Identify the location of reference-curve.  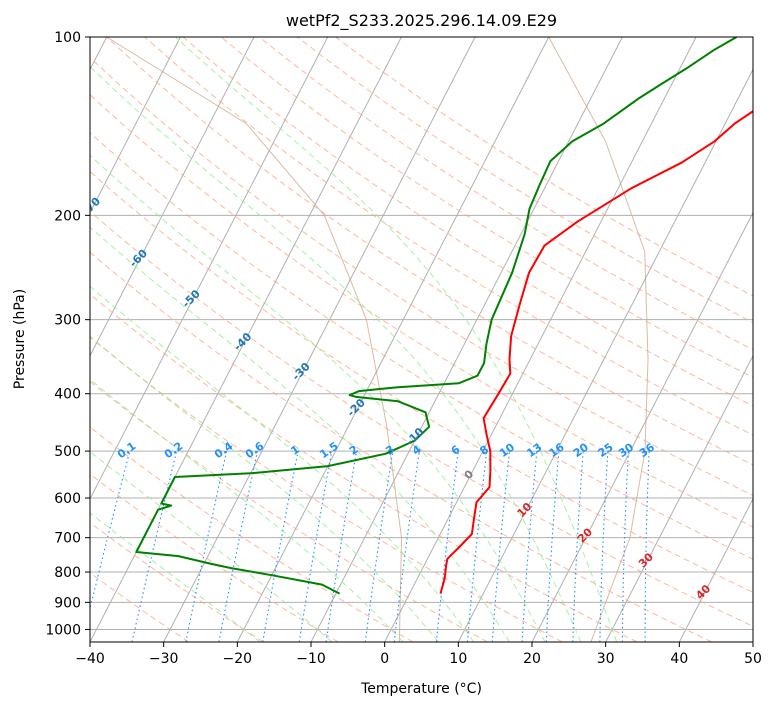
(598, 339).